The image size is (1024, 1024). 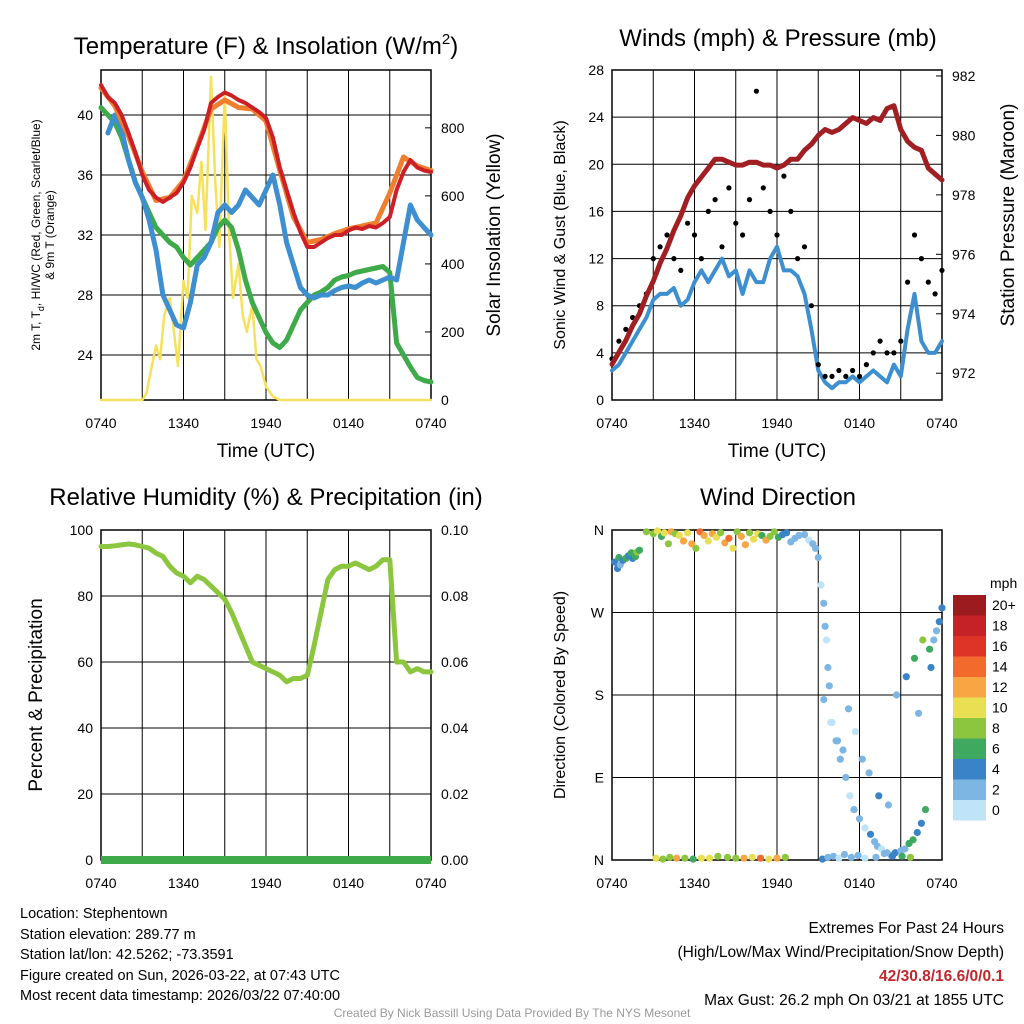 What do you see at coordinates (85, 728) in the screenshot?
I see `rh-y-tick-label: 40` at bounding box center [85, 728].